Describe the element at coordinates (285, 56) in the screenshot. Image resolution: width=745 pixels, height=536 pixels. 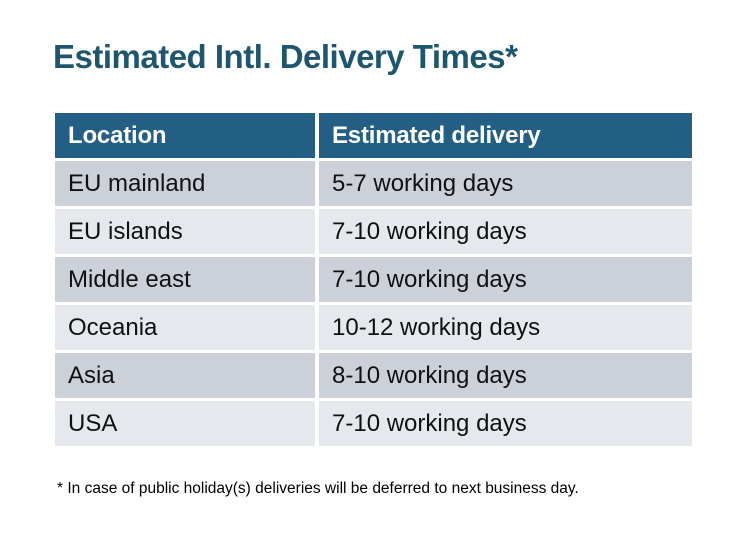
I see `page-title: Estimated Intl. Delivery Times*` at that location.